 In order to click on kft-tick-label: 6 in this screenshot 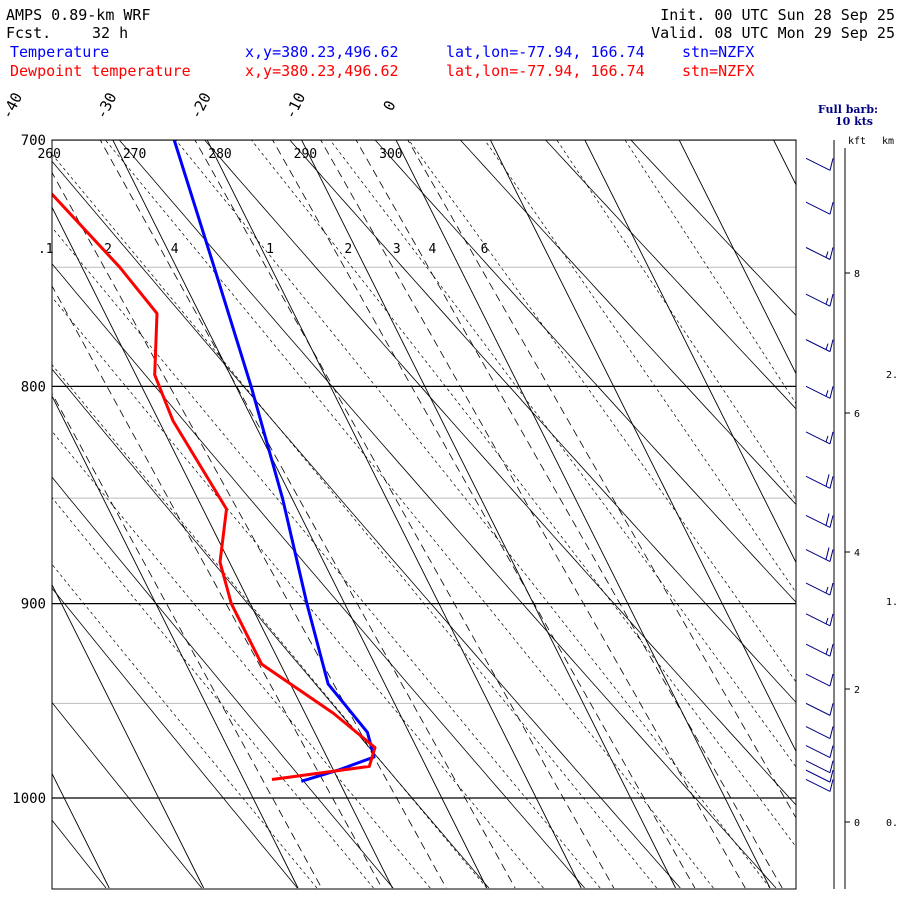, I will do `click(857, 414)`.